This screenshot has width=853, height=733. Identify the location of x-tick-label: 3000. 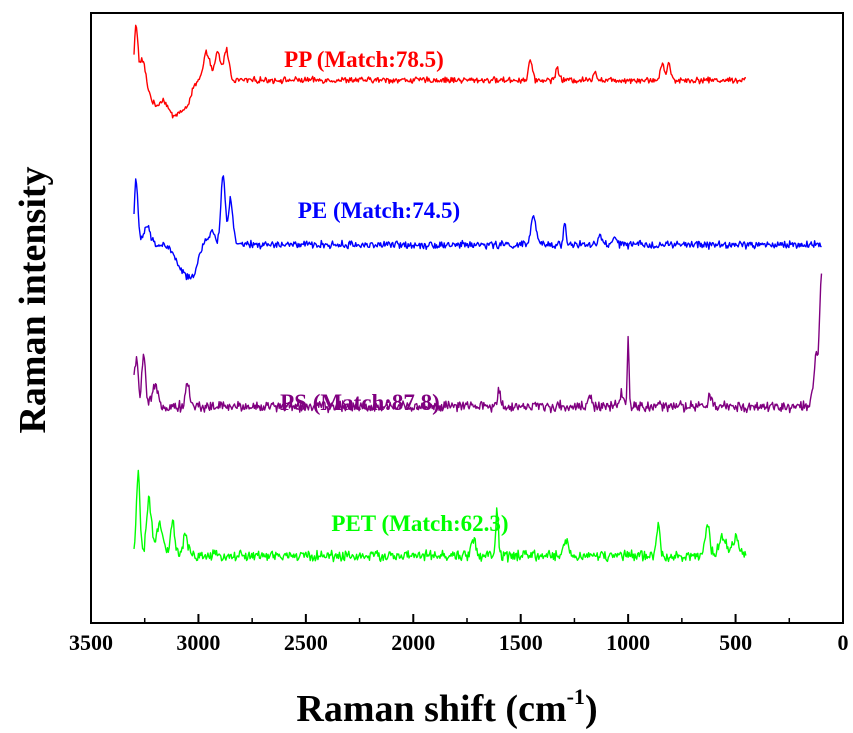
(198, 642).